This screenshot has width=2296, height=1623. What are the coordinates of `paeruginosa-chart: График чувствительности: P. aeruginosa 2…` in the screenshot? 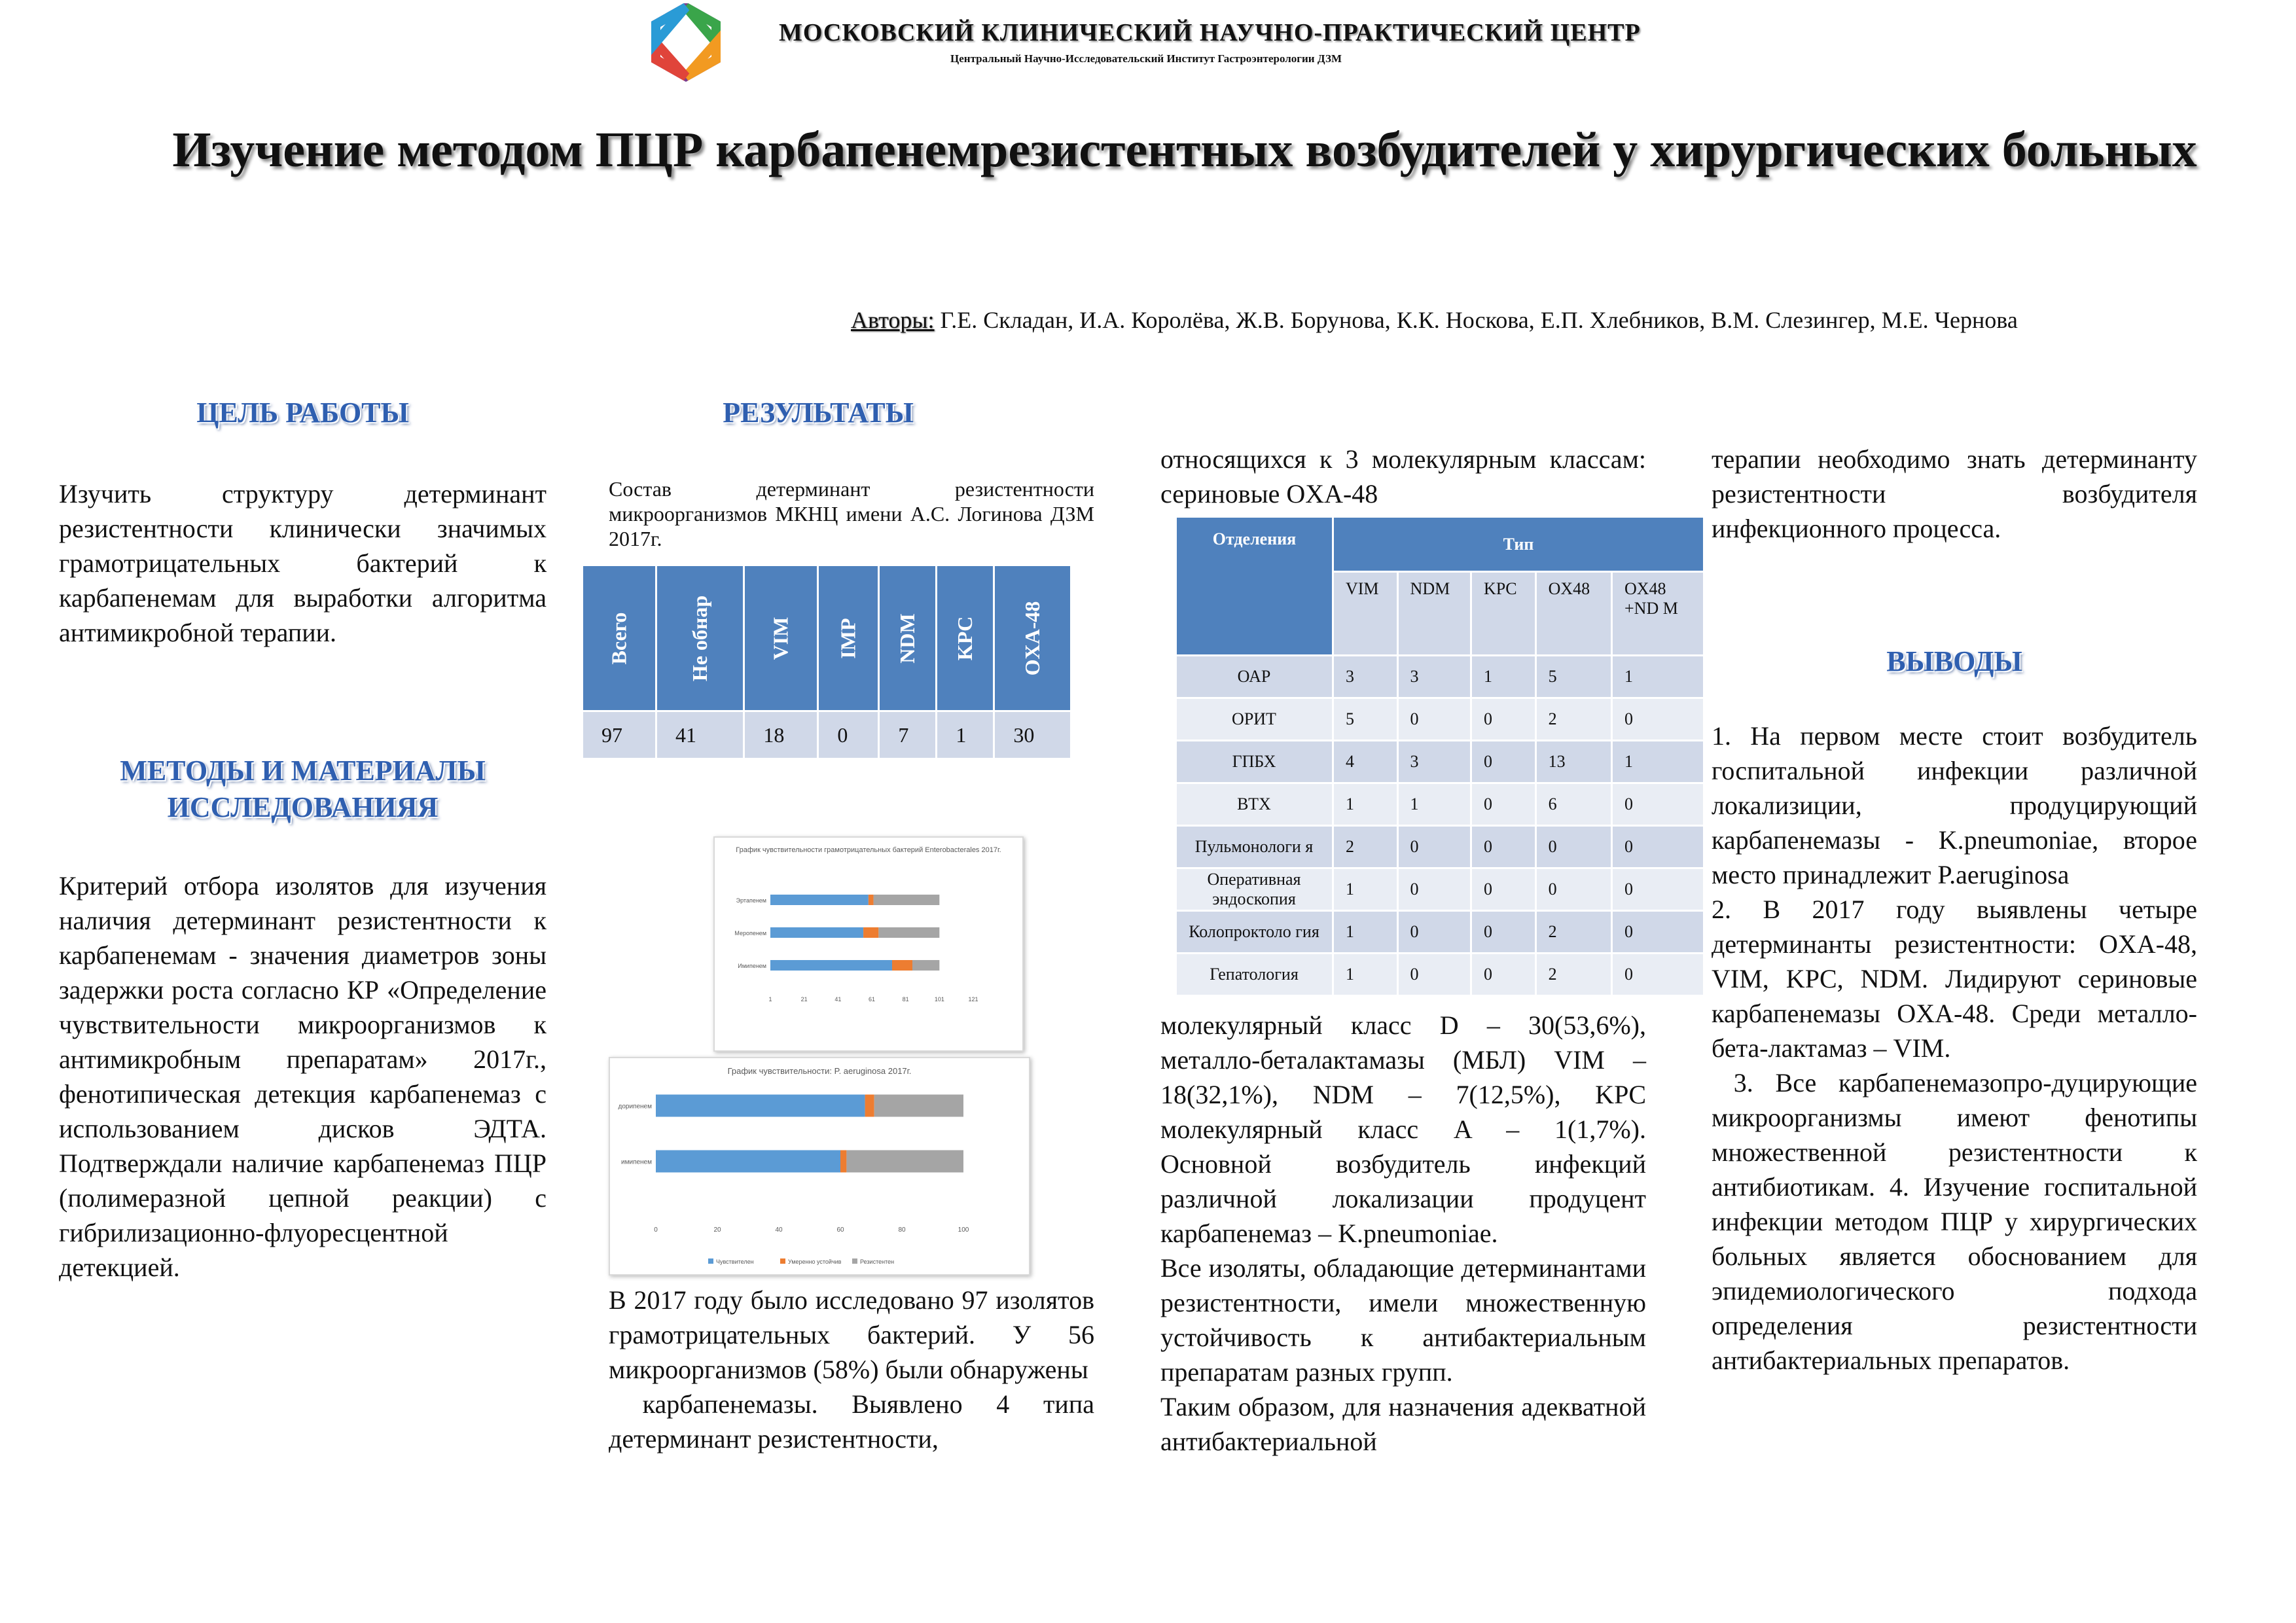 It's located at (819, 1166).